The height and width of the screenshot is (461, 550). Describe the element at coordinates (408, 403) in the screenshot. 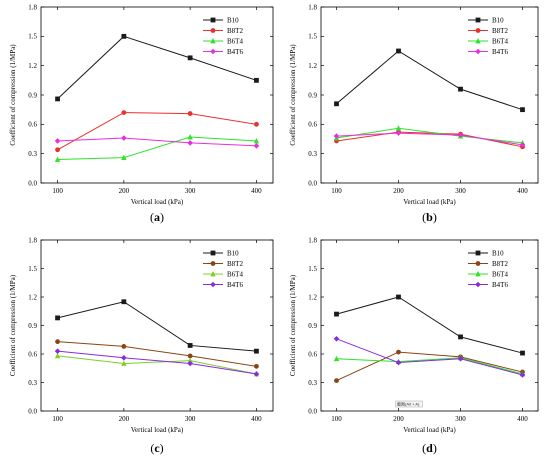

I see `annotation-text: 截图(Alt + A)` at that location.